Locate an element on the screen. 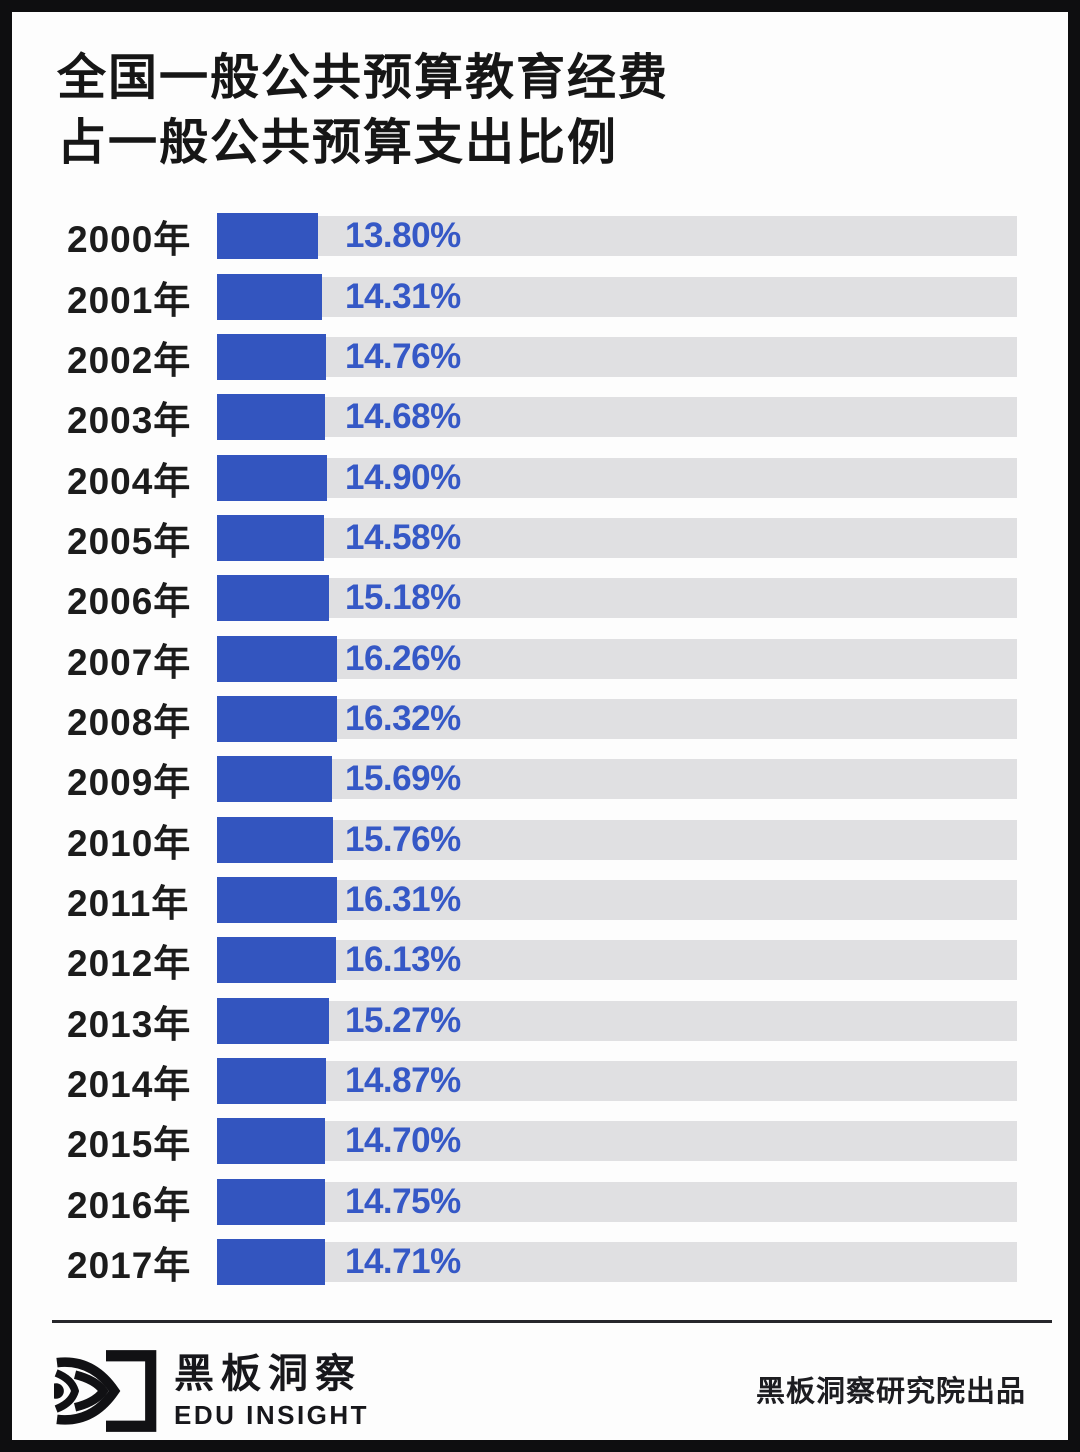  bar-row: 2006年 15.18% is located at coordinates (552, 598).